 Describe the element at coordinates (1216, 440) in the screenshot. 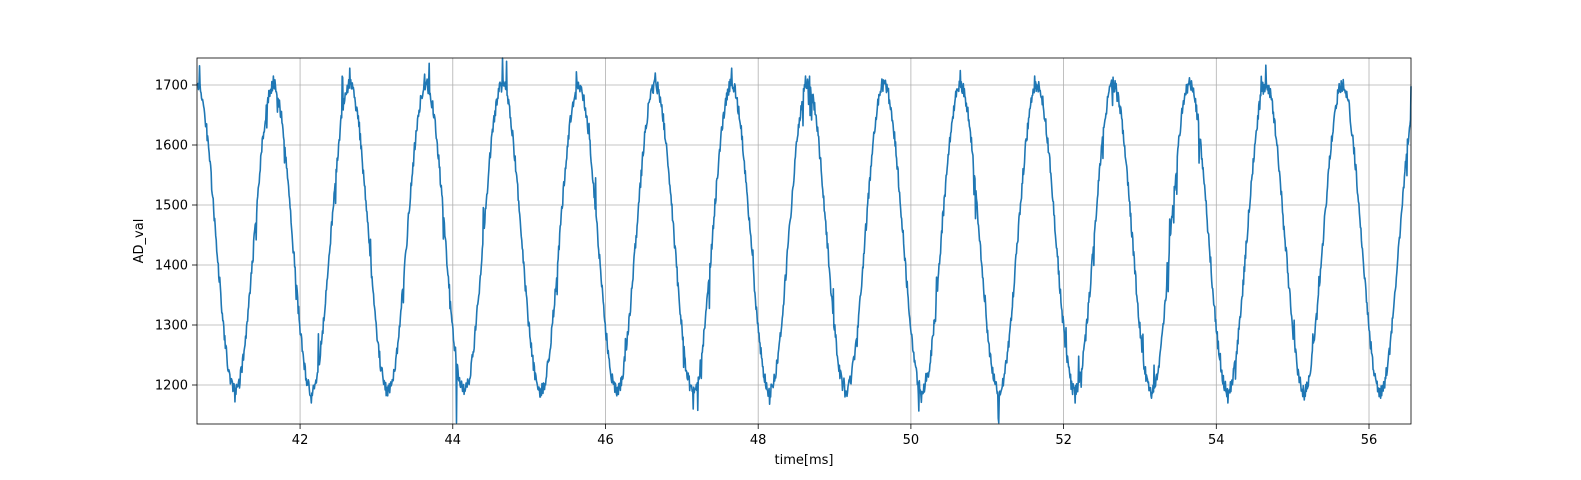

I see `x-tick-label: 54` at that location.